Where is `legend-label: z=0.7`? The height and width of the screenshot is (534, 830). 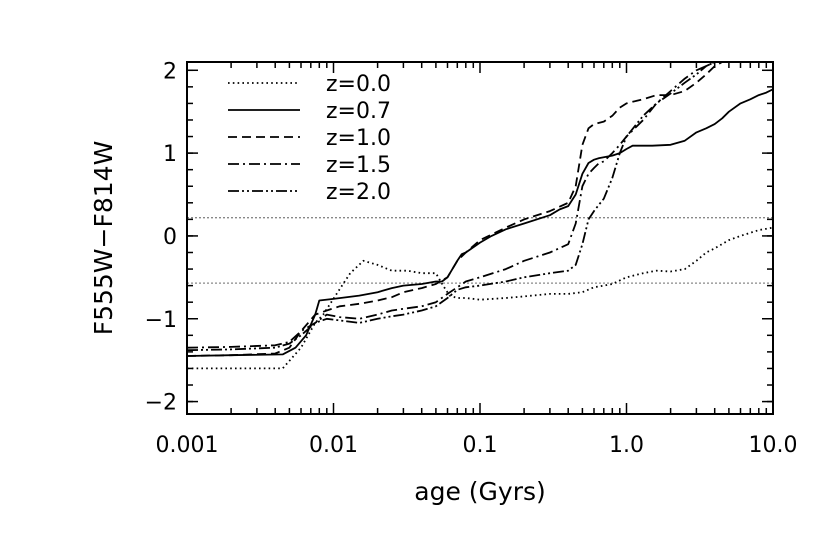
legend-label: z=0.7 is located at coordinates (358, 111).